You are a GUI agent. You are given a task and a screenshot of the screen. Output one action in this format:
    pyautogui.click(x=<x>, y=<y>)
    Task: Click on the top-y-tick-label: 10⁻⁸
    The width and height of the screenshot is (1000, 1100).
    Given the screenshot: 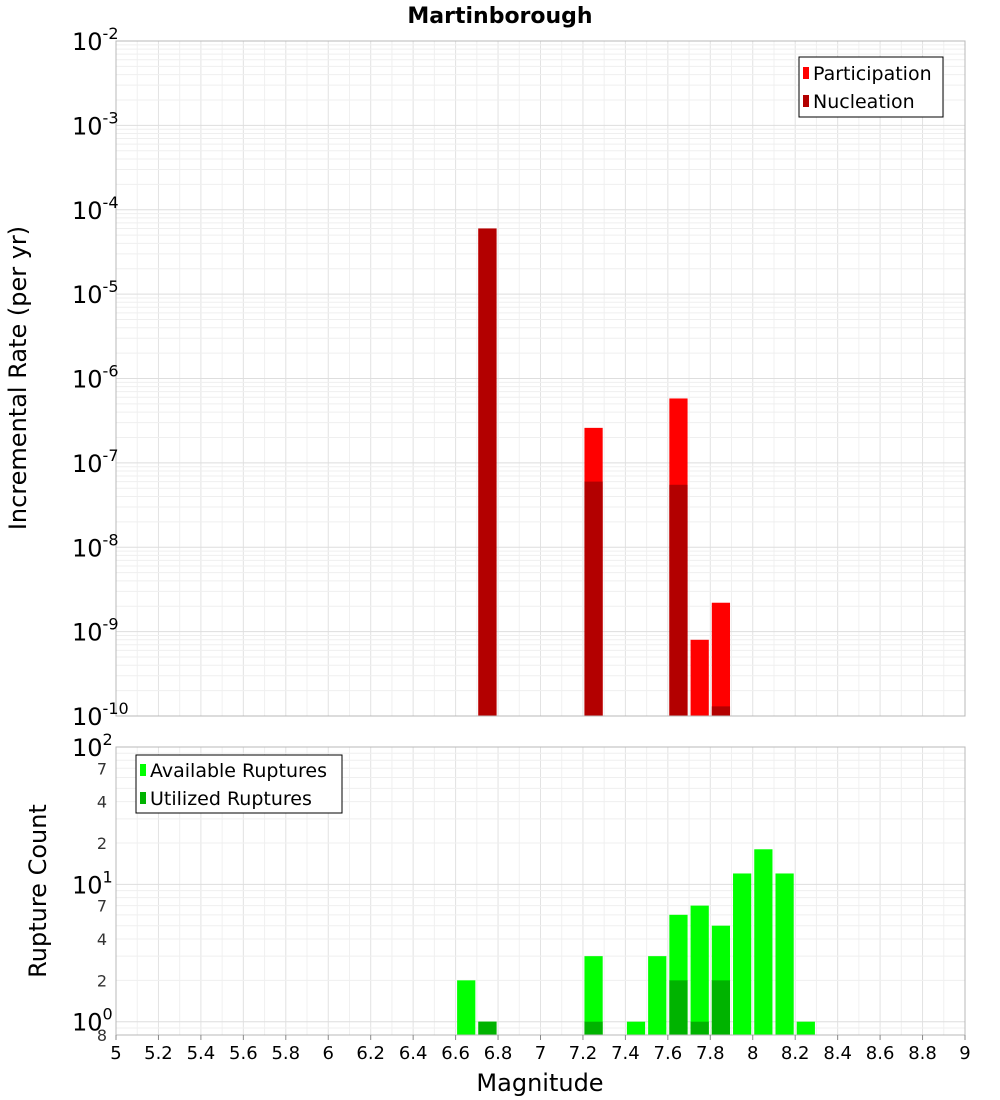 What is the action you would take?
    pyautogui.click(x=95, y=546)
    